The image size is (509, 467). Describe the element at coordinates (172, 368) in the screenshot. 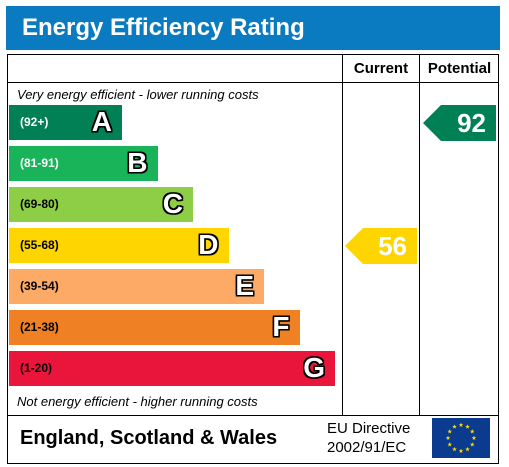

I see `band-g: (1-20) G` at that location.